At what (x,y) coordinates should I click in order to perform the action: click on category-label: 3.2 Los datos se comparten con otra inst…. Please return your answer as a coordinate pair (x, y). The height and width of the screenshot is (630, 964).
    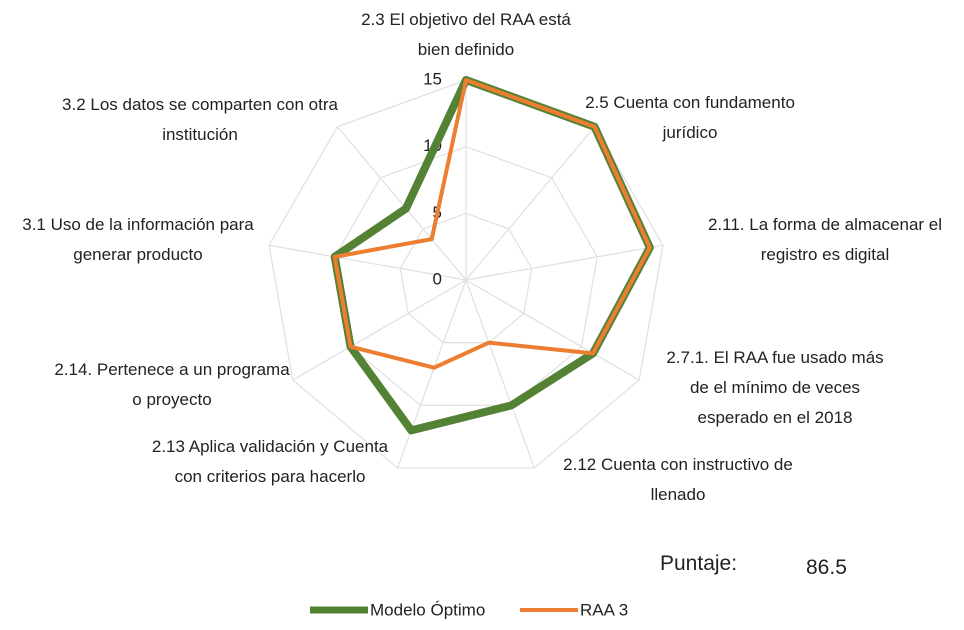
    Looking at the image, I should click on (200, 119).